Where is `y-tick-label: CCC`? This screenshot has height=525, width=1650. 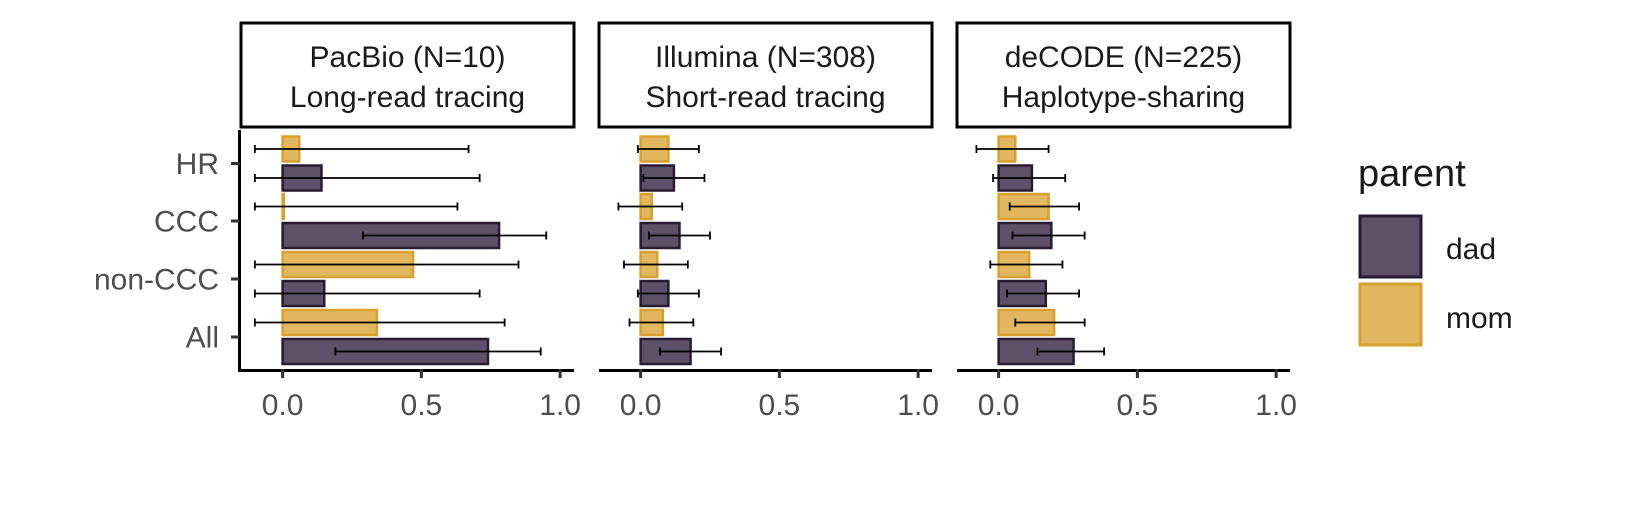
y-tick-label: CCC is located at coordinates (186, 222).